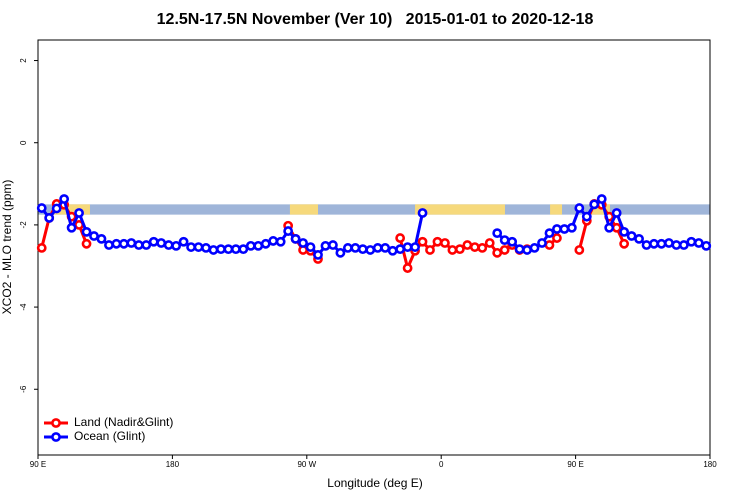  What do you see at coordinates (23, 389) in the screenshot?
I see `y-tick-label: -6` at bounding box center [23, 389].